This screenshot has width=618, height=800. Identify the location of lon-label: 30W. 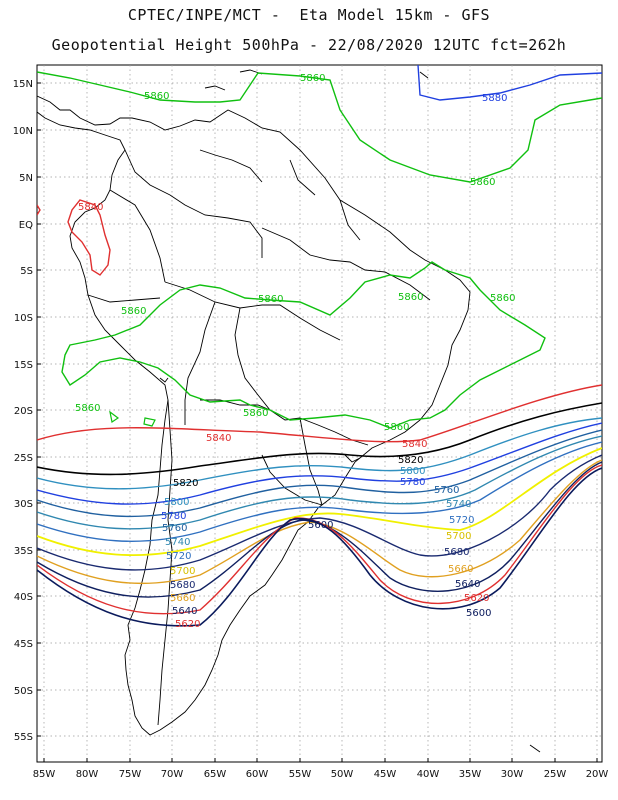
(512, 774).